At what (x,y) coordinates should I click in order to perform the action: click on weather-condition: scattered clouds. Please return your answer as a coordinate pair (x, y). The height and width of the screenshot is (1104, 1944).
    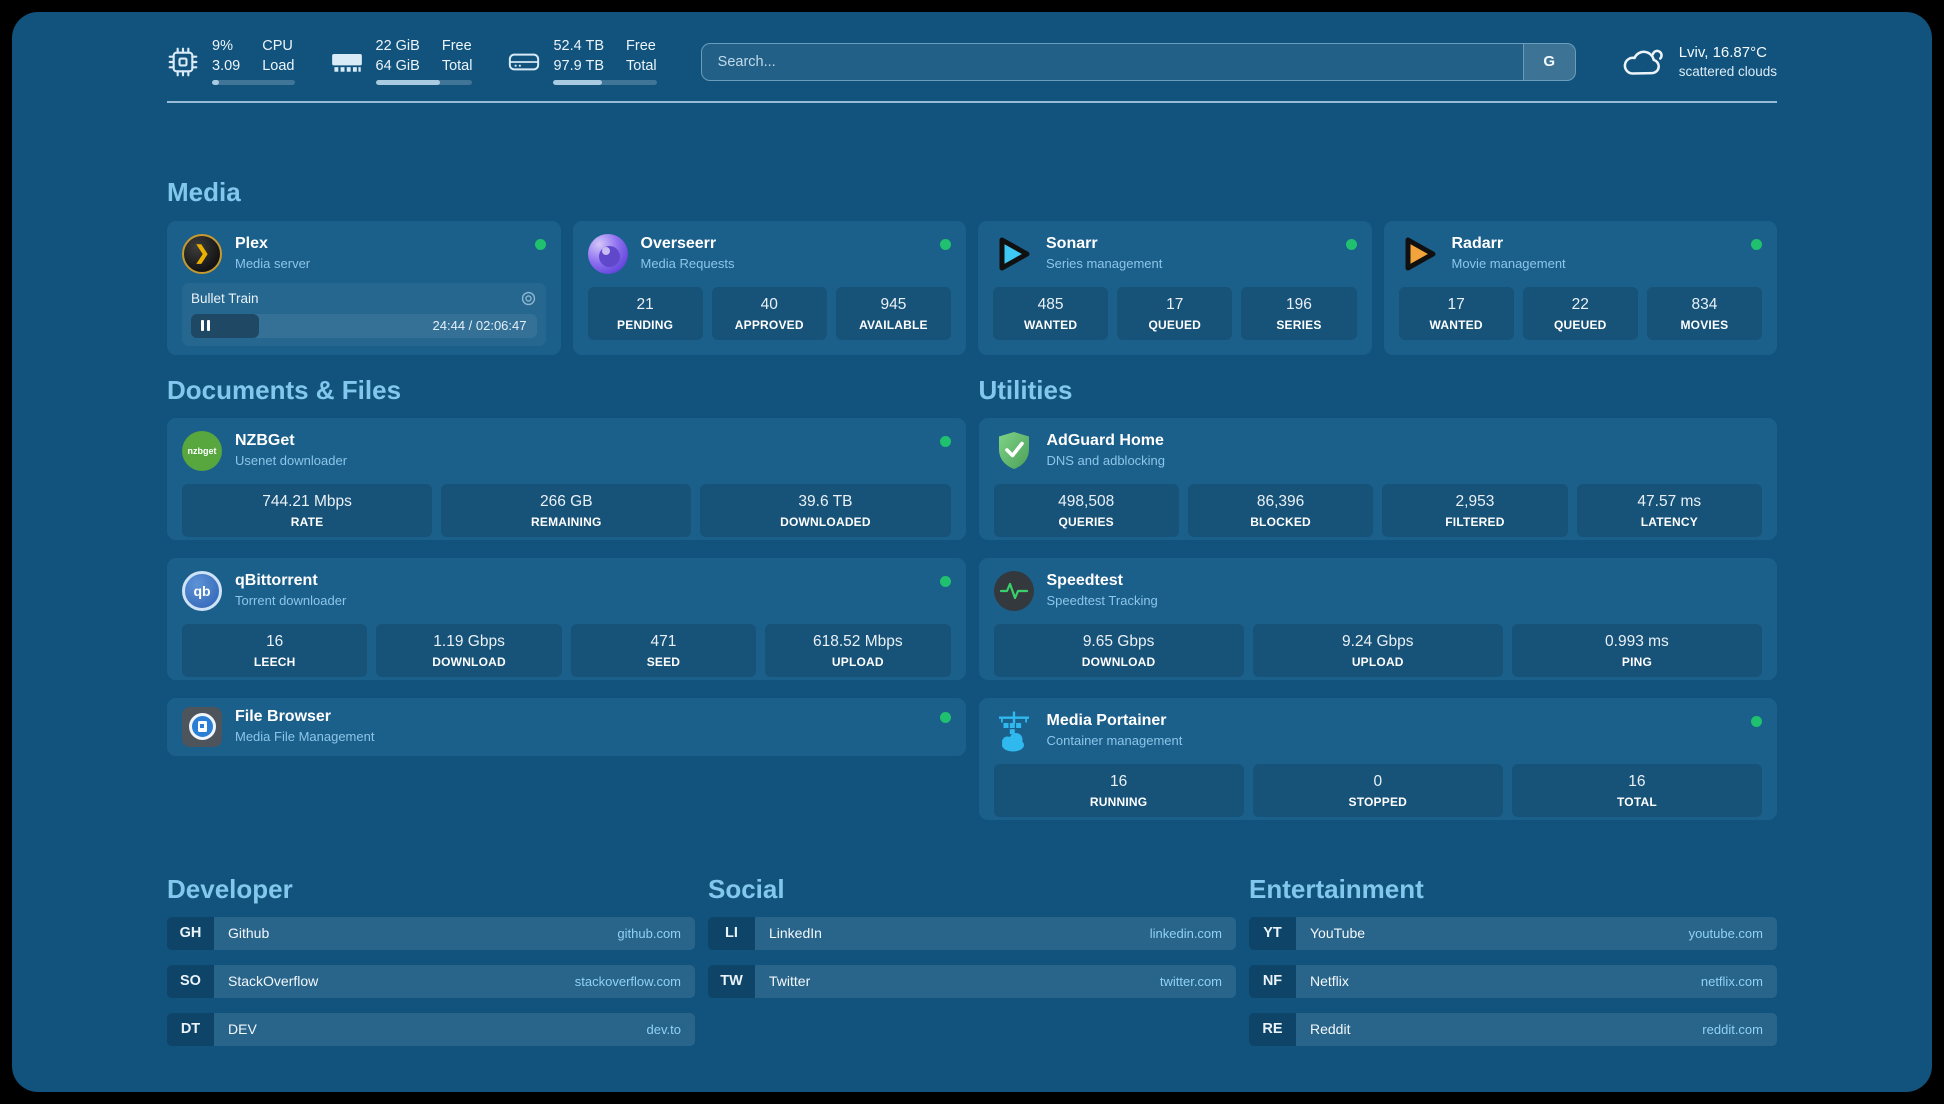
    Looking at the image, I should click on (1727, 72).